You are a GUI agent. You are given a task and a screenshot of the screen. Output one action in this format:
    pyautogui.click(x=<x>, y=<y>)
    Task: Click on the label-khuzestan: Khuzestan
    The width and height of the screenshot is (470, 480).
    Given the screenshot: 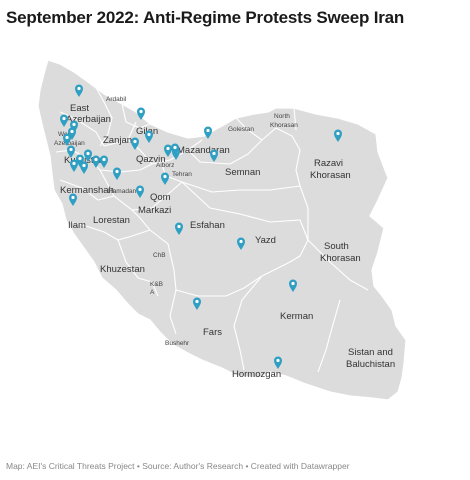 What is the action you would take?
    pyautogui.click(x=122, y=269)
    